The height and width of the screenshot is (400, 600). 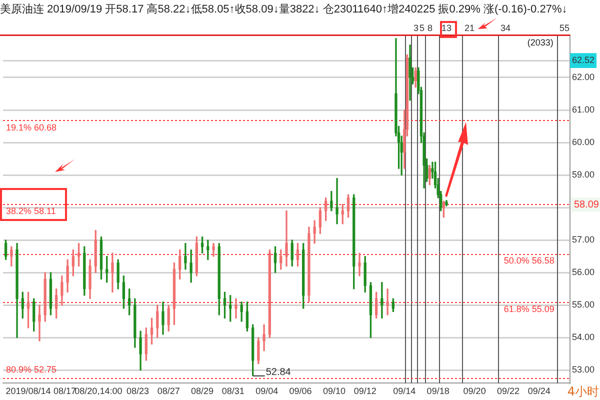 I want to click on x-tick-label: 09/12, so click(x=365, y=391).